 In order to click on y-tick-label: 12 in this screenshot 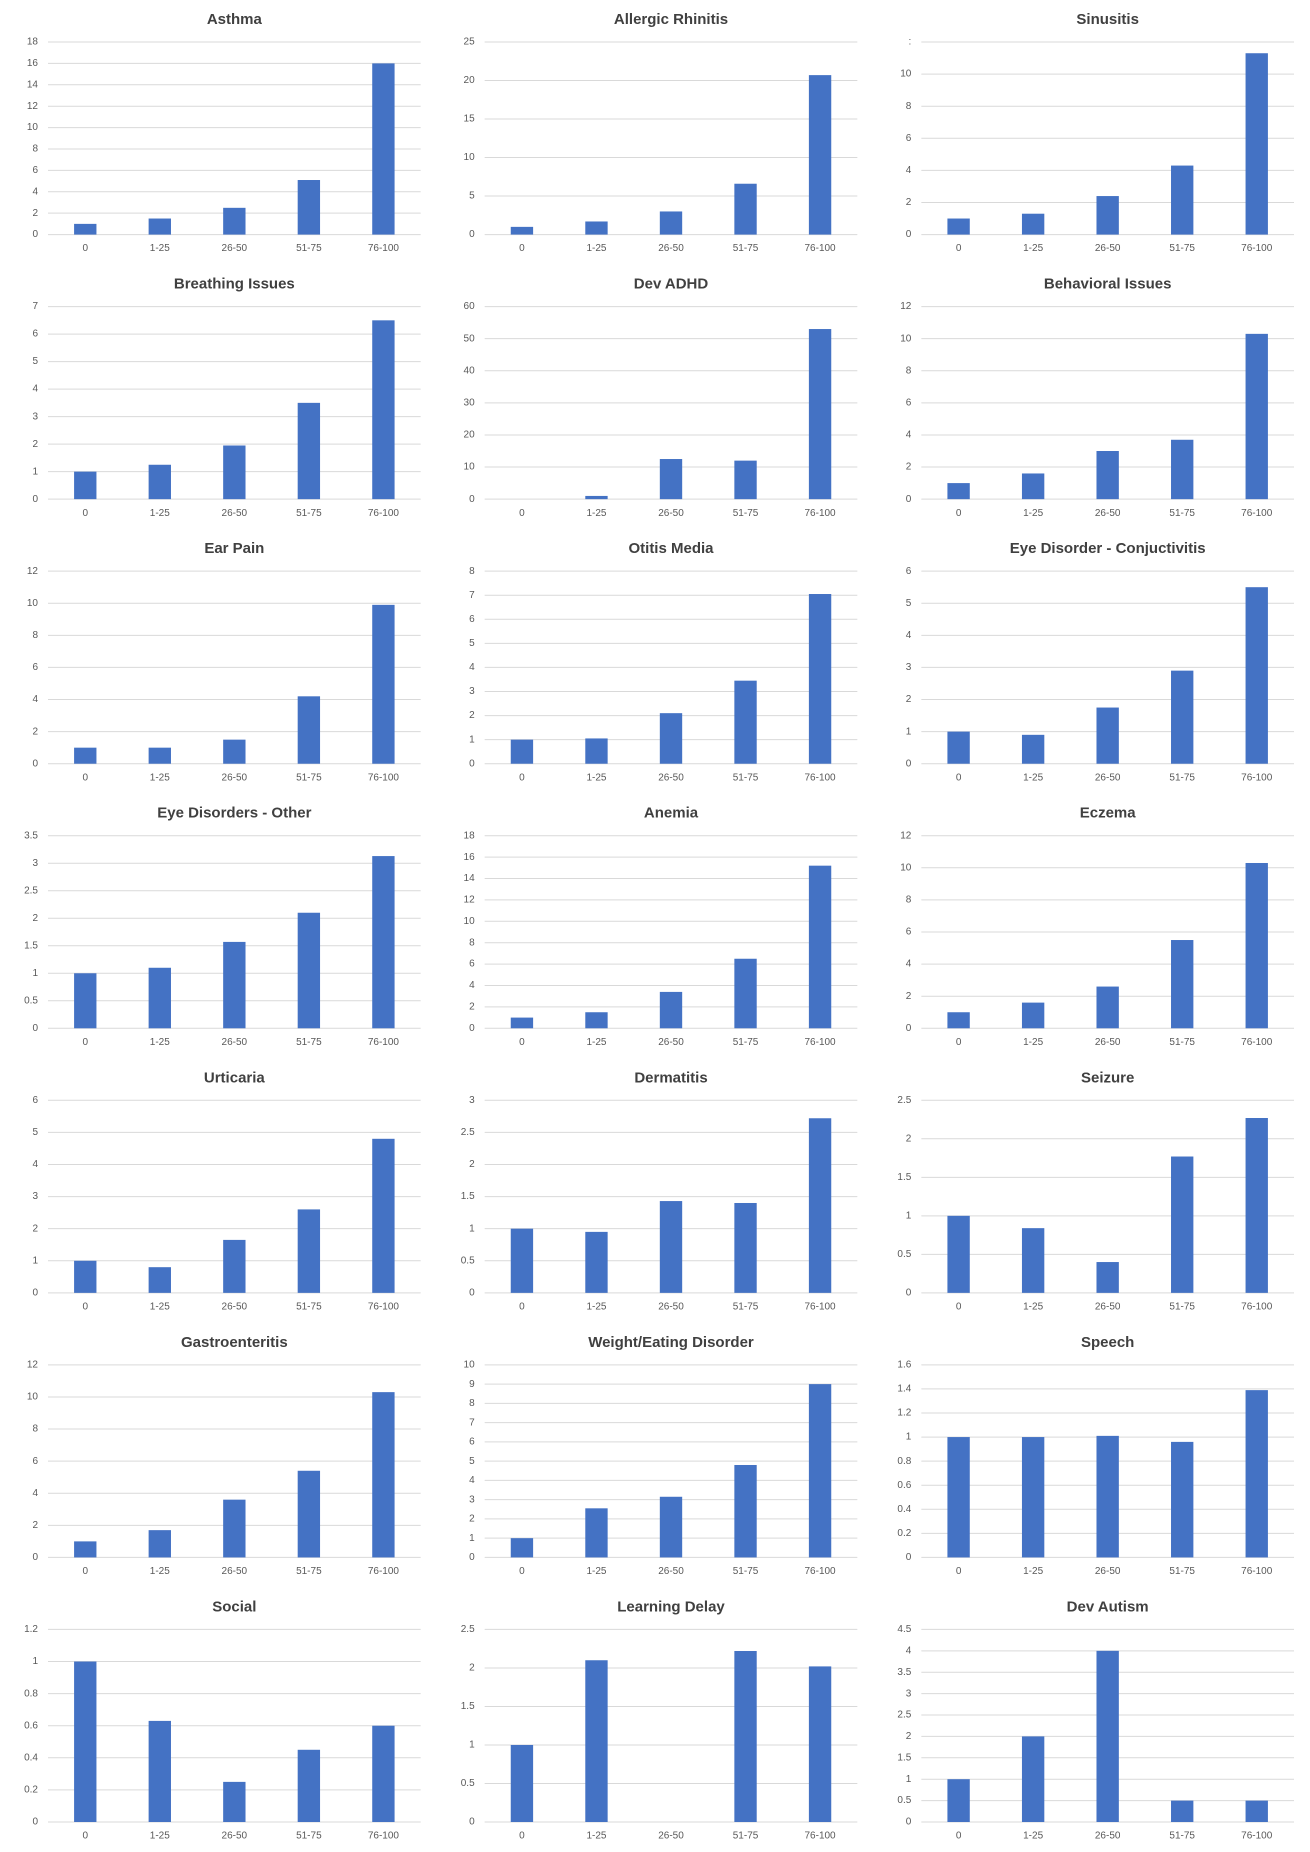, I will do `click(33, 571)`.